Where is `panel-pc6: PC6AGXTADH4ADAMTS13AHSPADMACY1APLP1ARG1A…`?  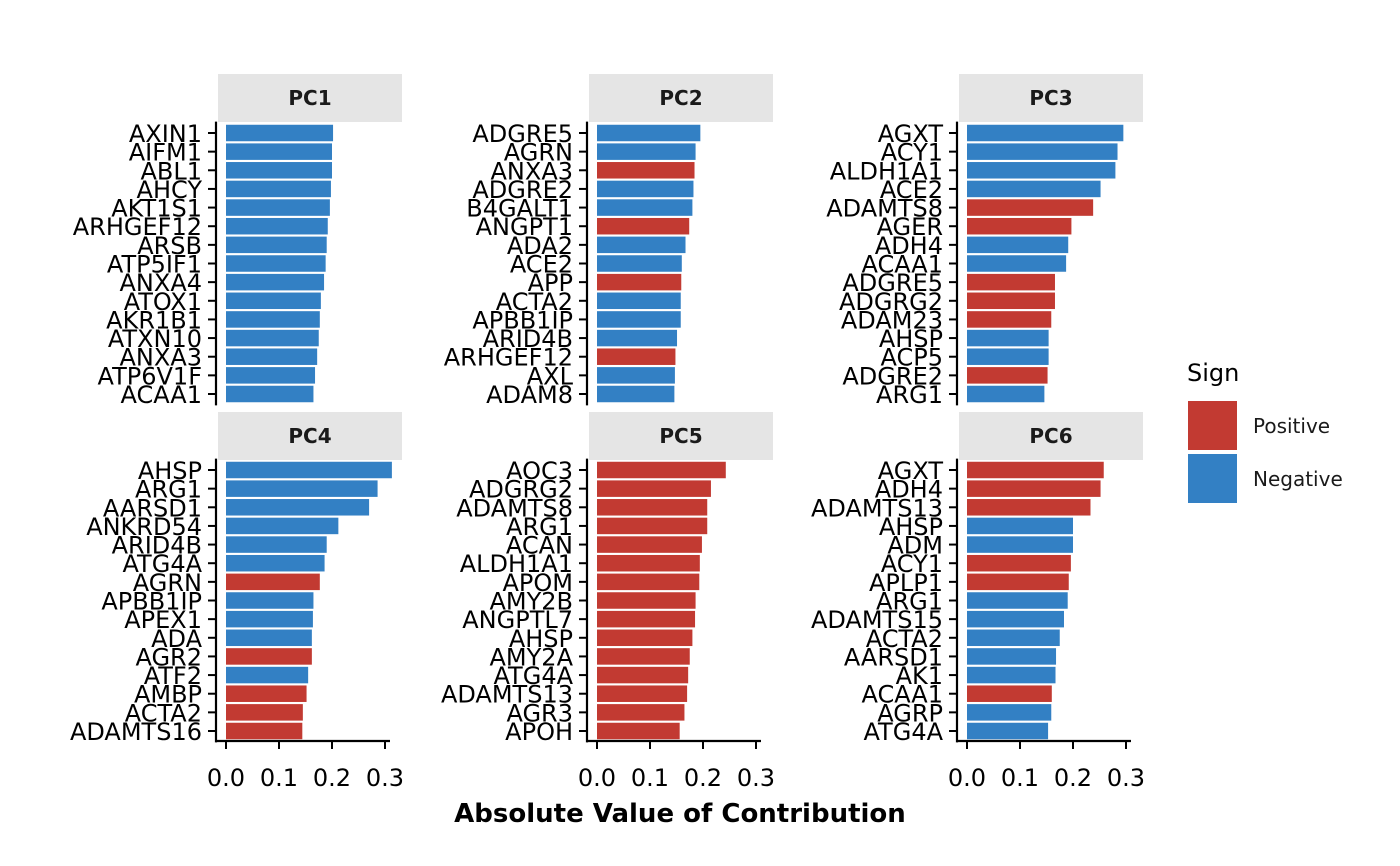 panel-pc6: PC6AGXTADH4ADAMTS13AHSPADMACY1APLP1ARG1A… is located at coordinates (978, 602).